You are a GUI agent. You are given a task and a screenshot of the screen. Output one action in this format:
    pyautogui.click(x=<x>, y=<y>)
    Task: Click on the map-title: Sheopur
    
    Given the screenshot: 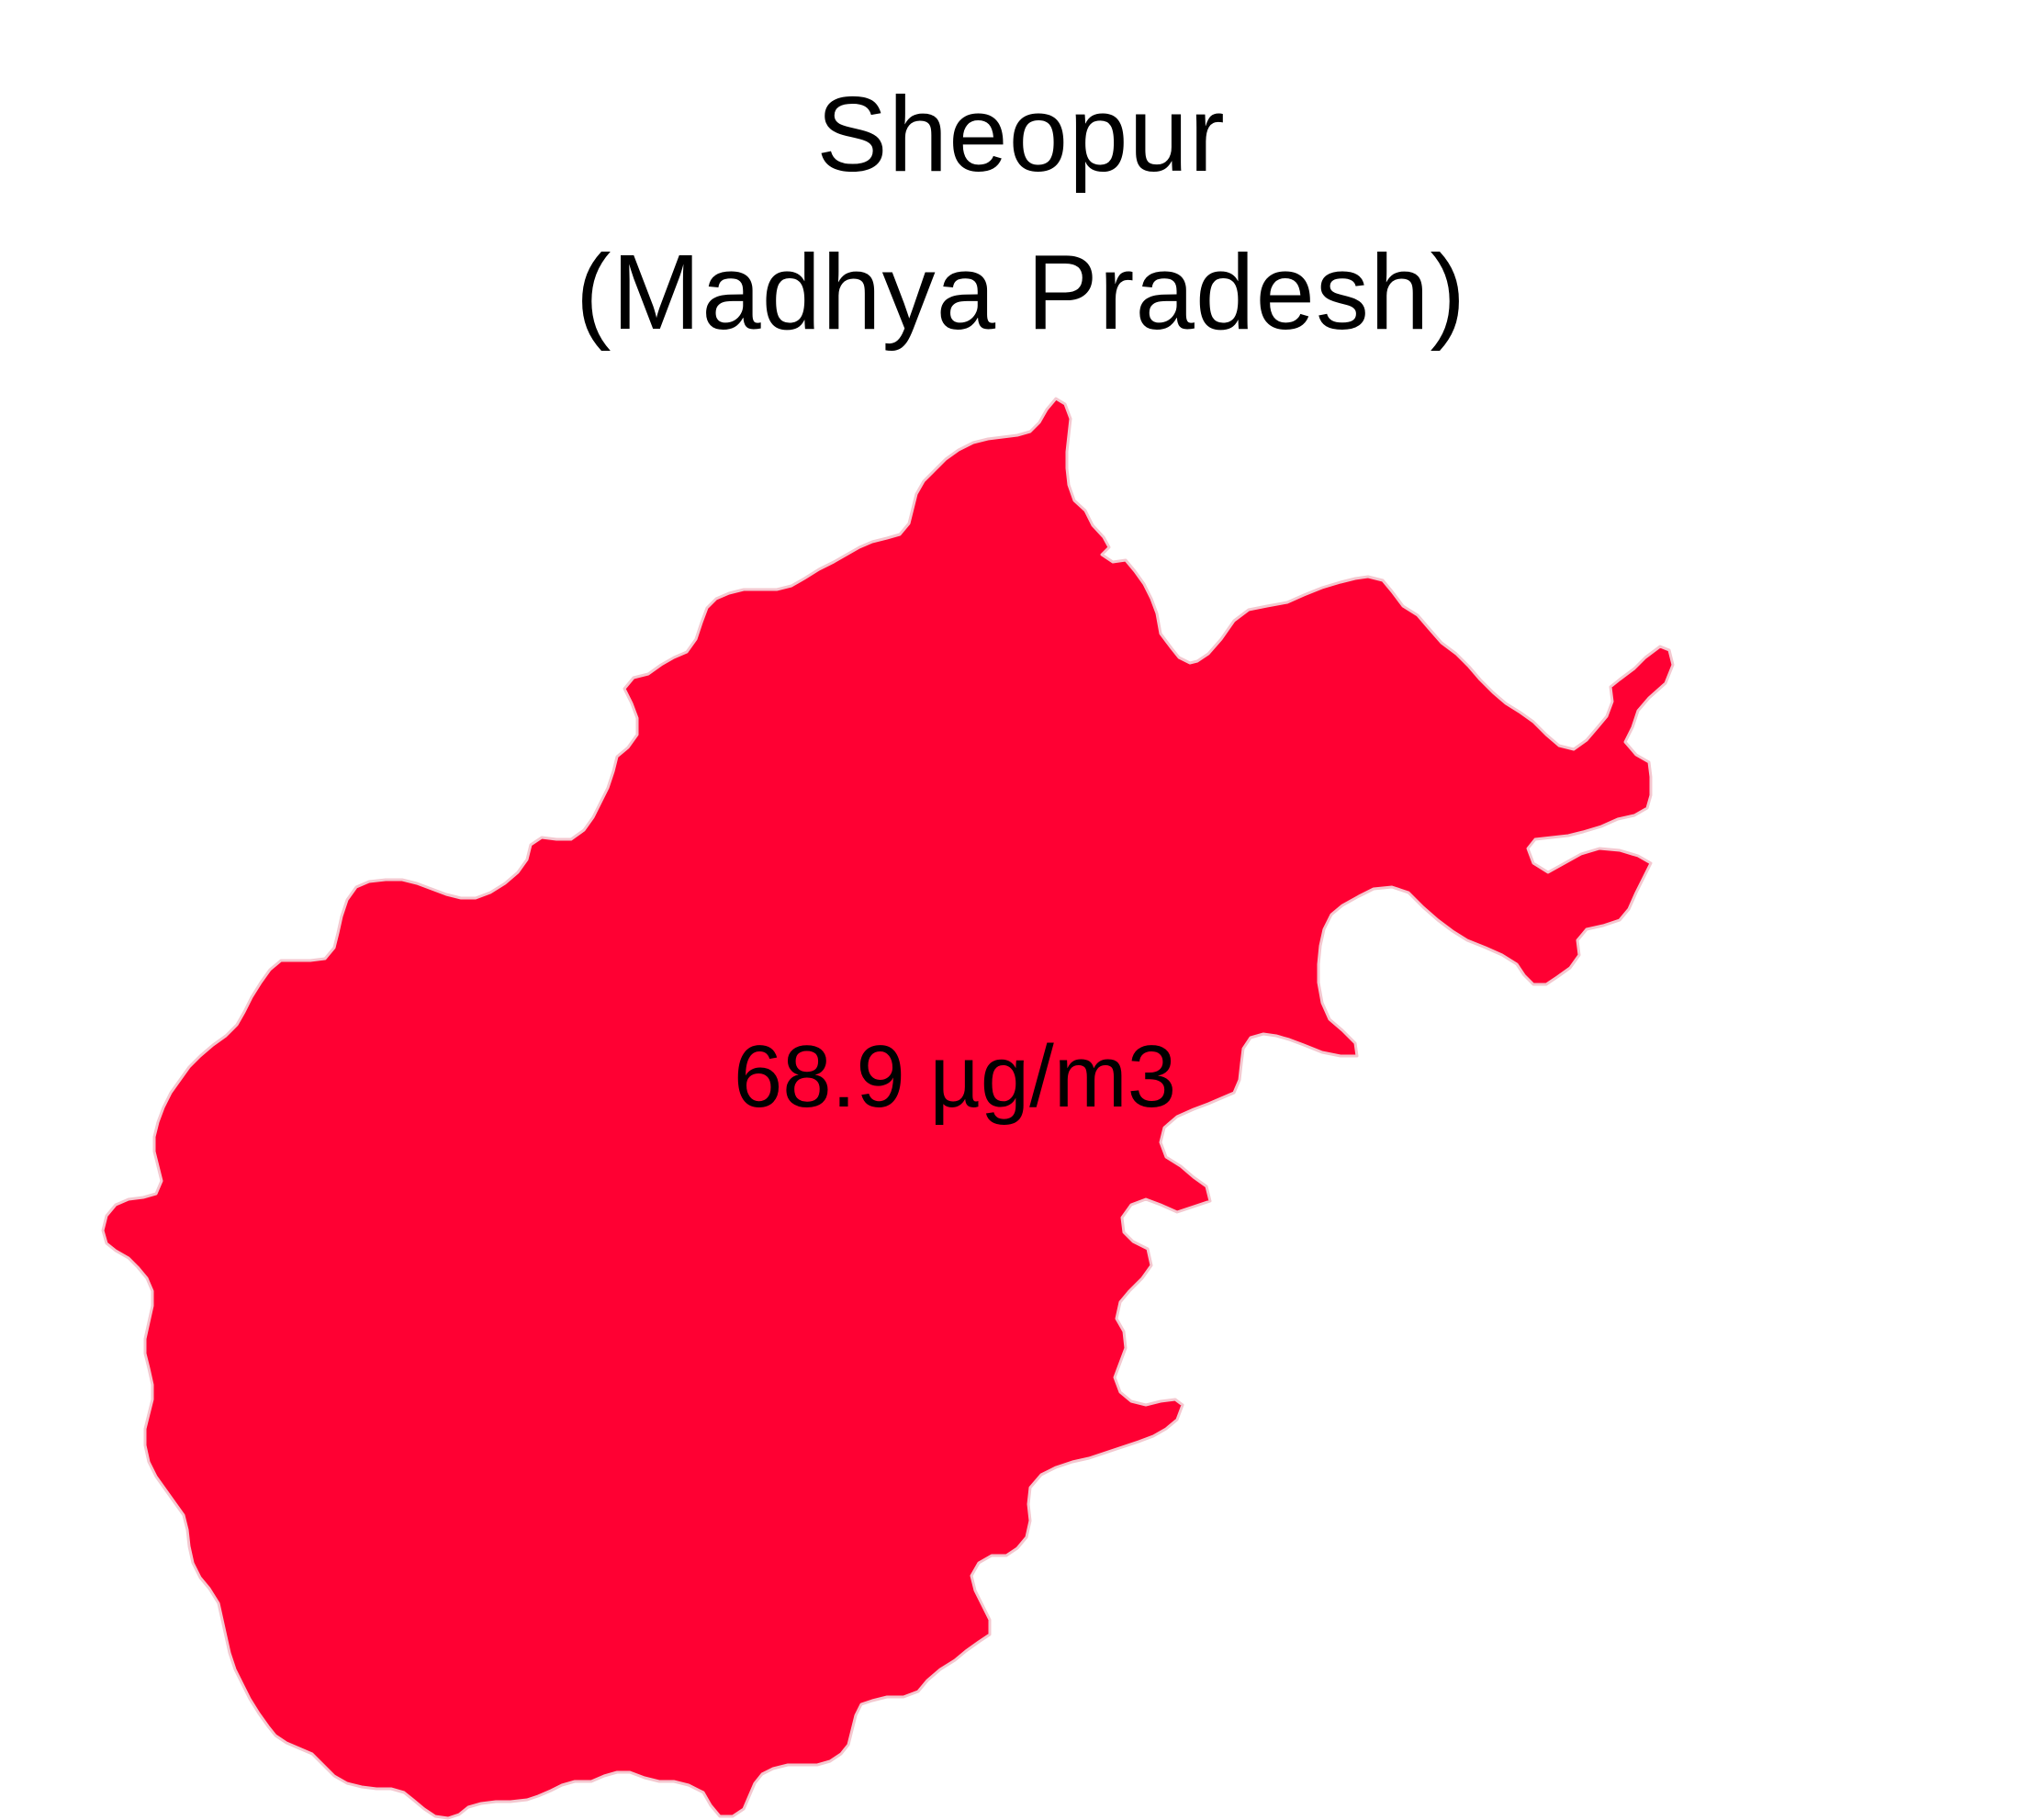 What is the action you would take?
    pyautogui.click(x=1021, y=134)
    